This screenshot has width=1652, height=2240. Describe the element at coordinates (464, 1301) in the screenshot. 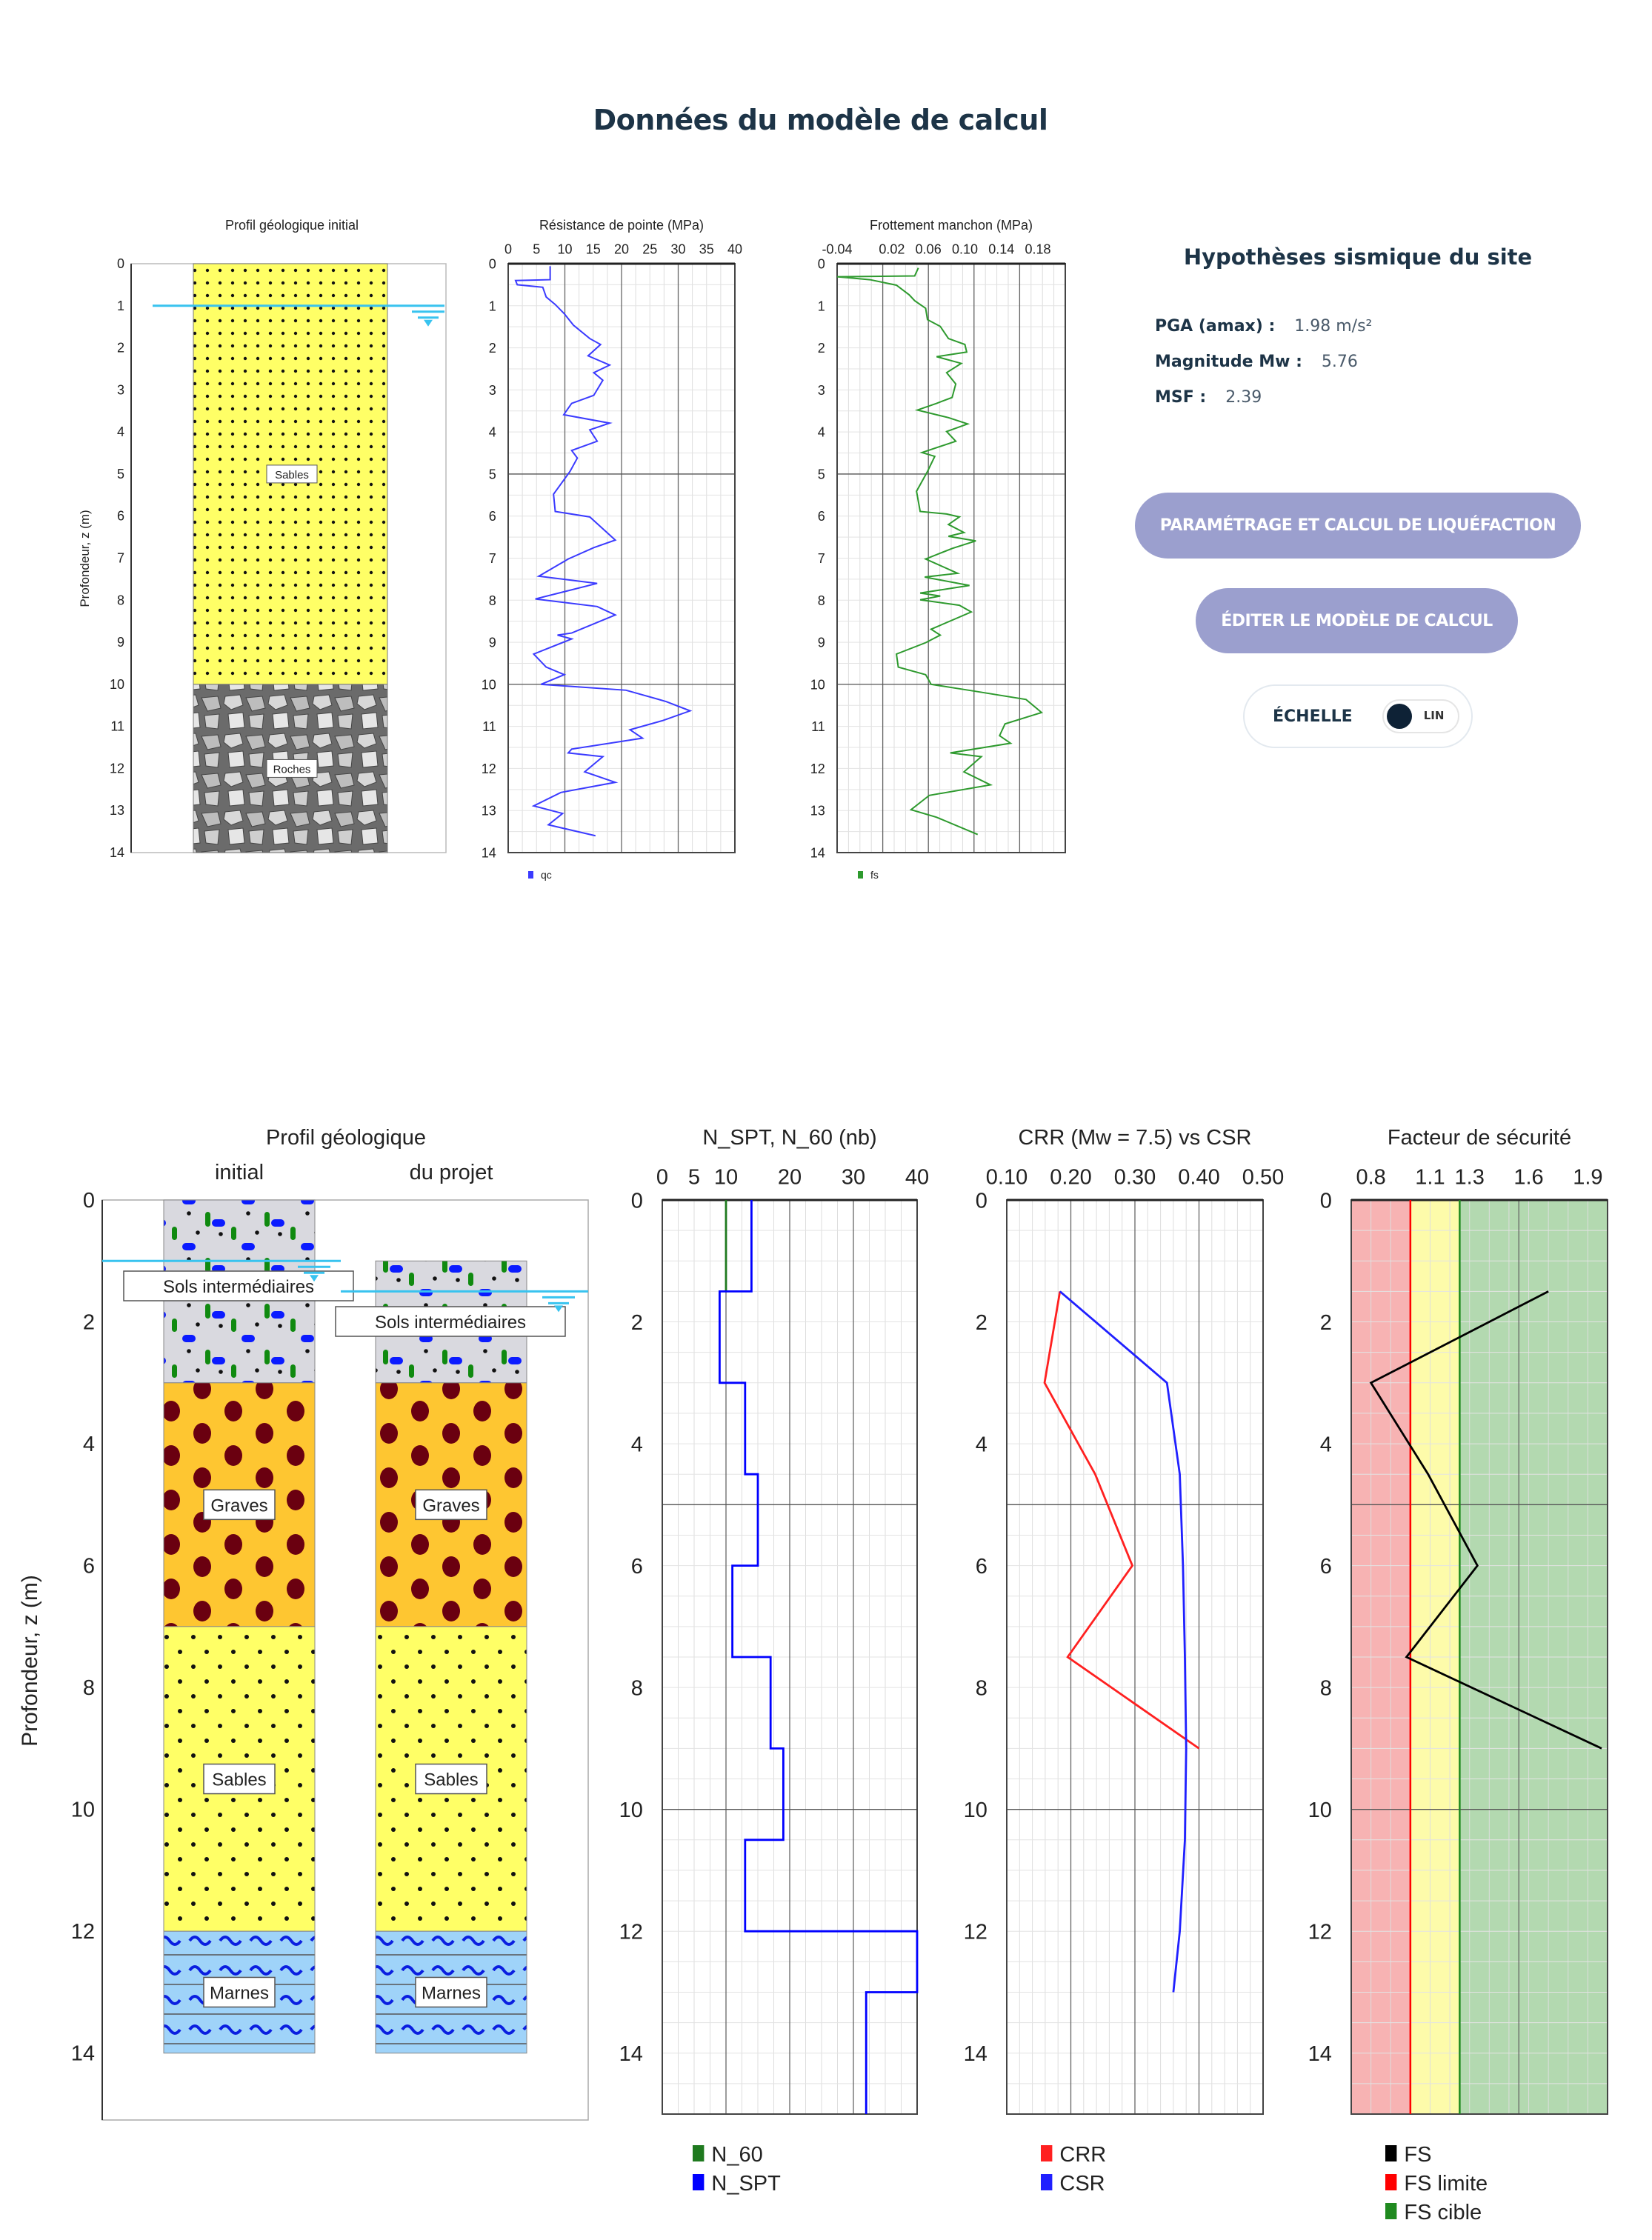

I see `water-table-marker-projet` at that location.